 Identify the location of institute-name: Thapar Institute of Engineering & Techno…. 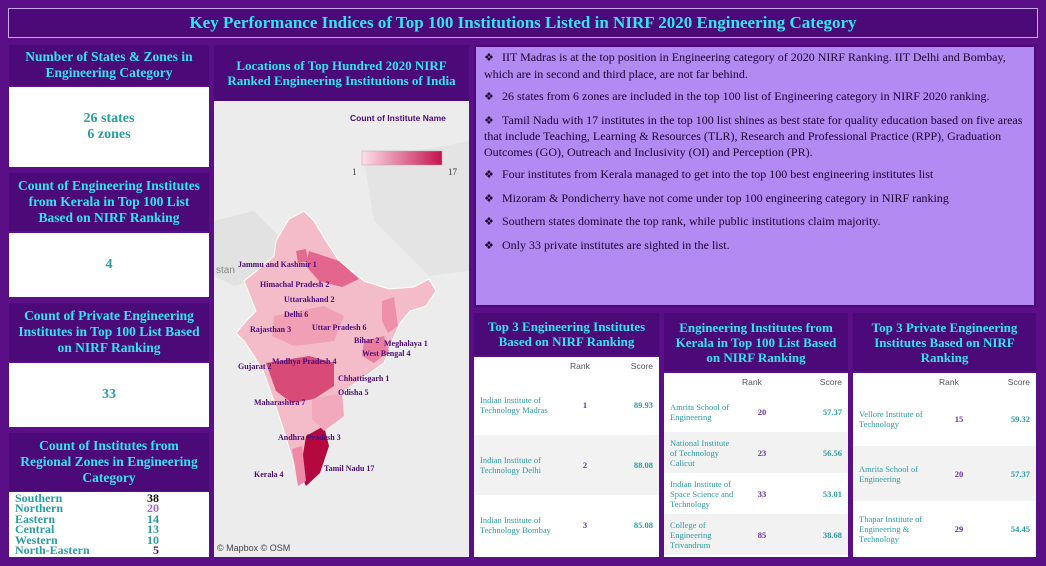
(891, 528).